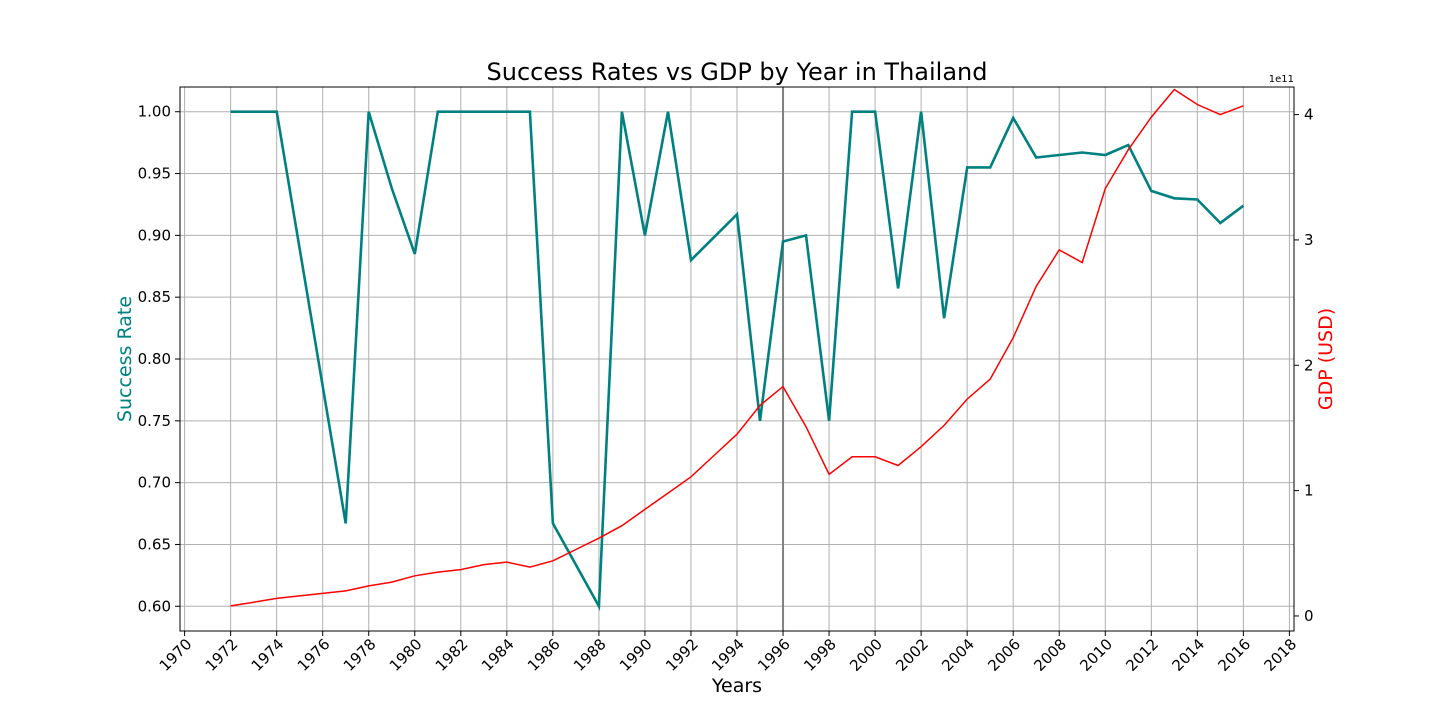  What do you see at coordinates (1326, 359) in the screenshot?
I see `y-axis-right-label: GDP (USD)` at bounding box center [1326, 359].